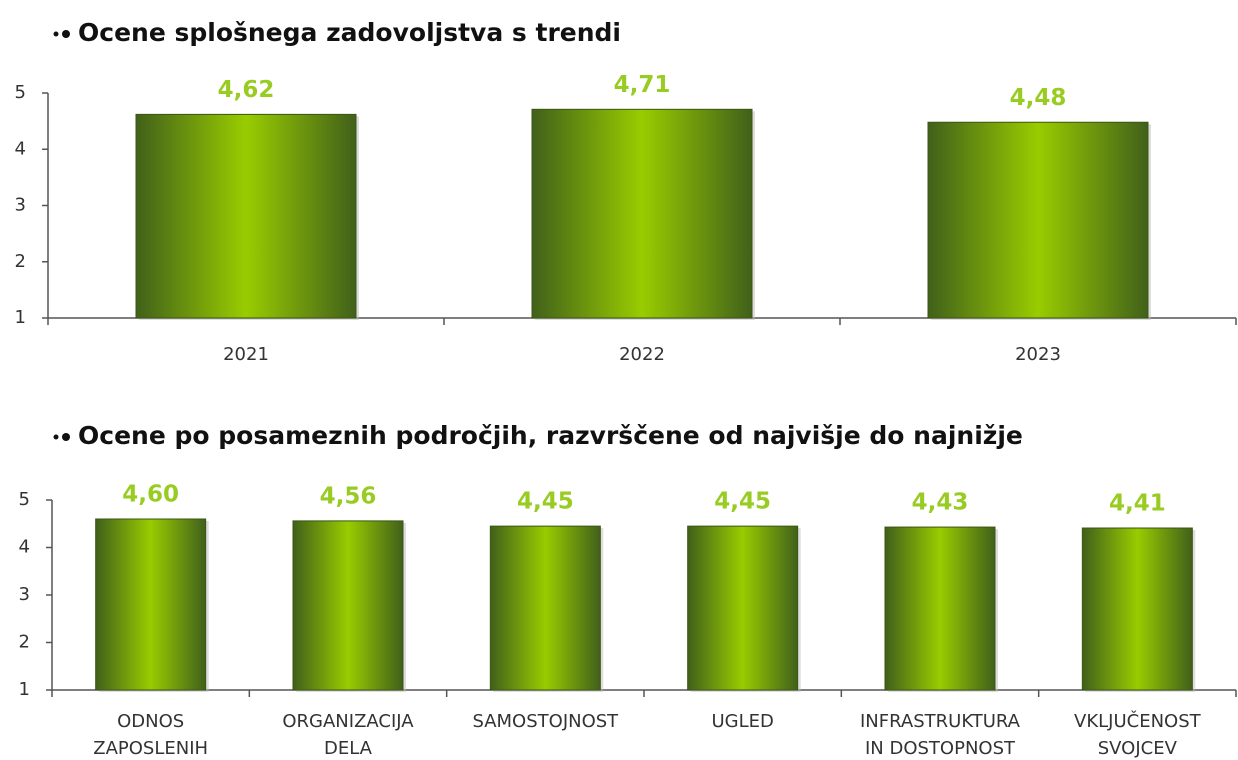 The height and width of the screenshot is (760, 1238). I want to click on x-tick-label: SAMOSTOJNOST, so click(545, 721).